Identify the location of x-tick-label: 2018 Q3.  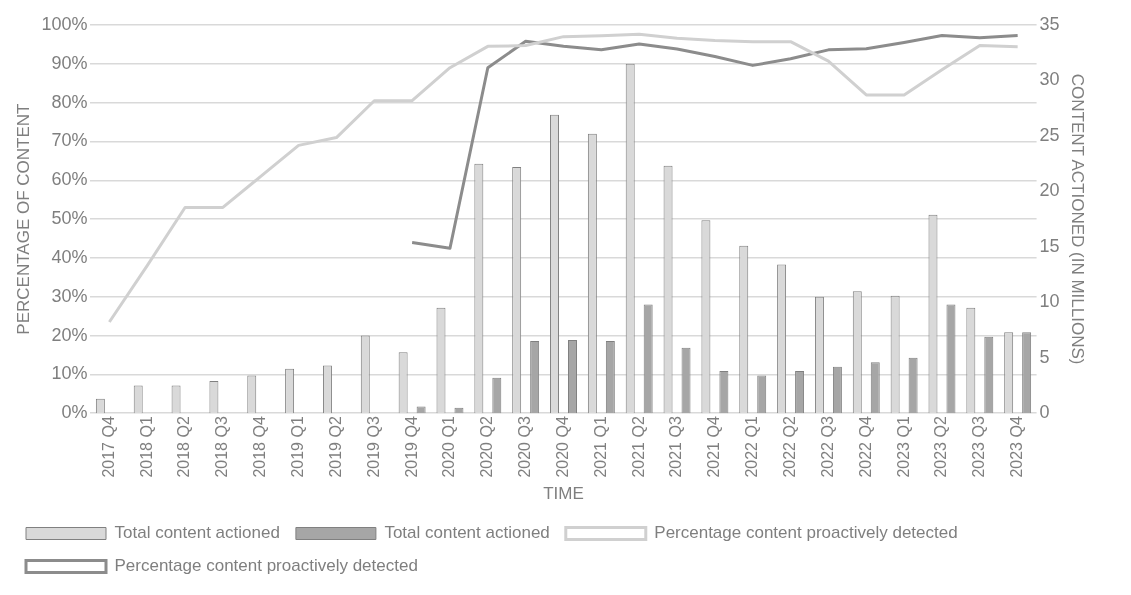
(222, 447).